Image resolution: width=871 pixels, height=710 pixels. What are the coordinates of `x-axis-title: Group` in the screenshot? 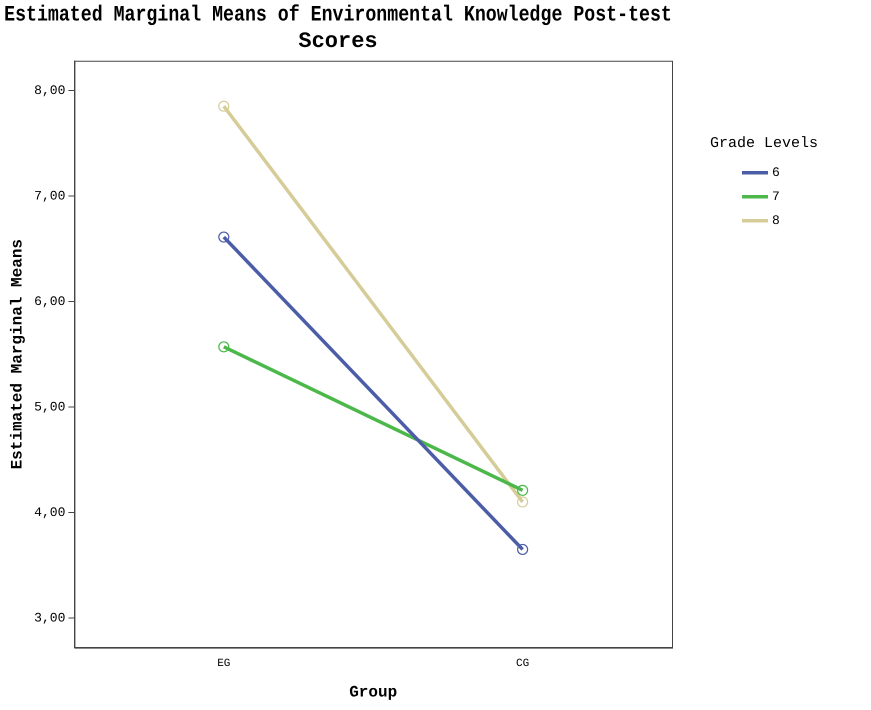 It's located at (373, 692).